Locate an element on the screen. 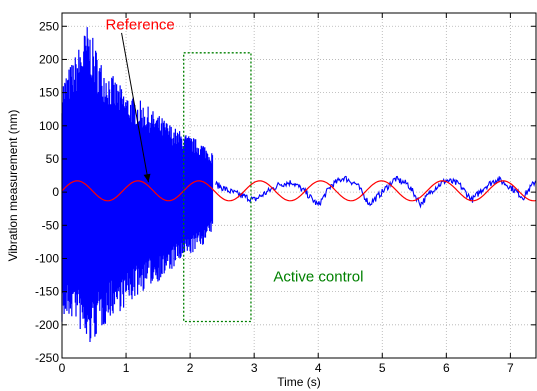  y-tick-label: -100 is located at coordinates (47, 258).